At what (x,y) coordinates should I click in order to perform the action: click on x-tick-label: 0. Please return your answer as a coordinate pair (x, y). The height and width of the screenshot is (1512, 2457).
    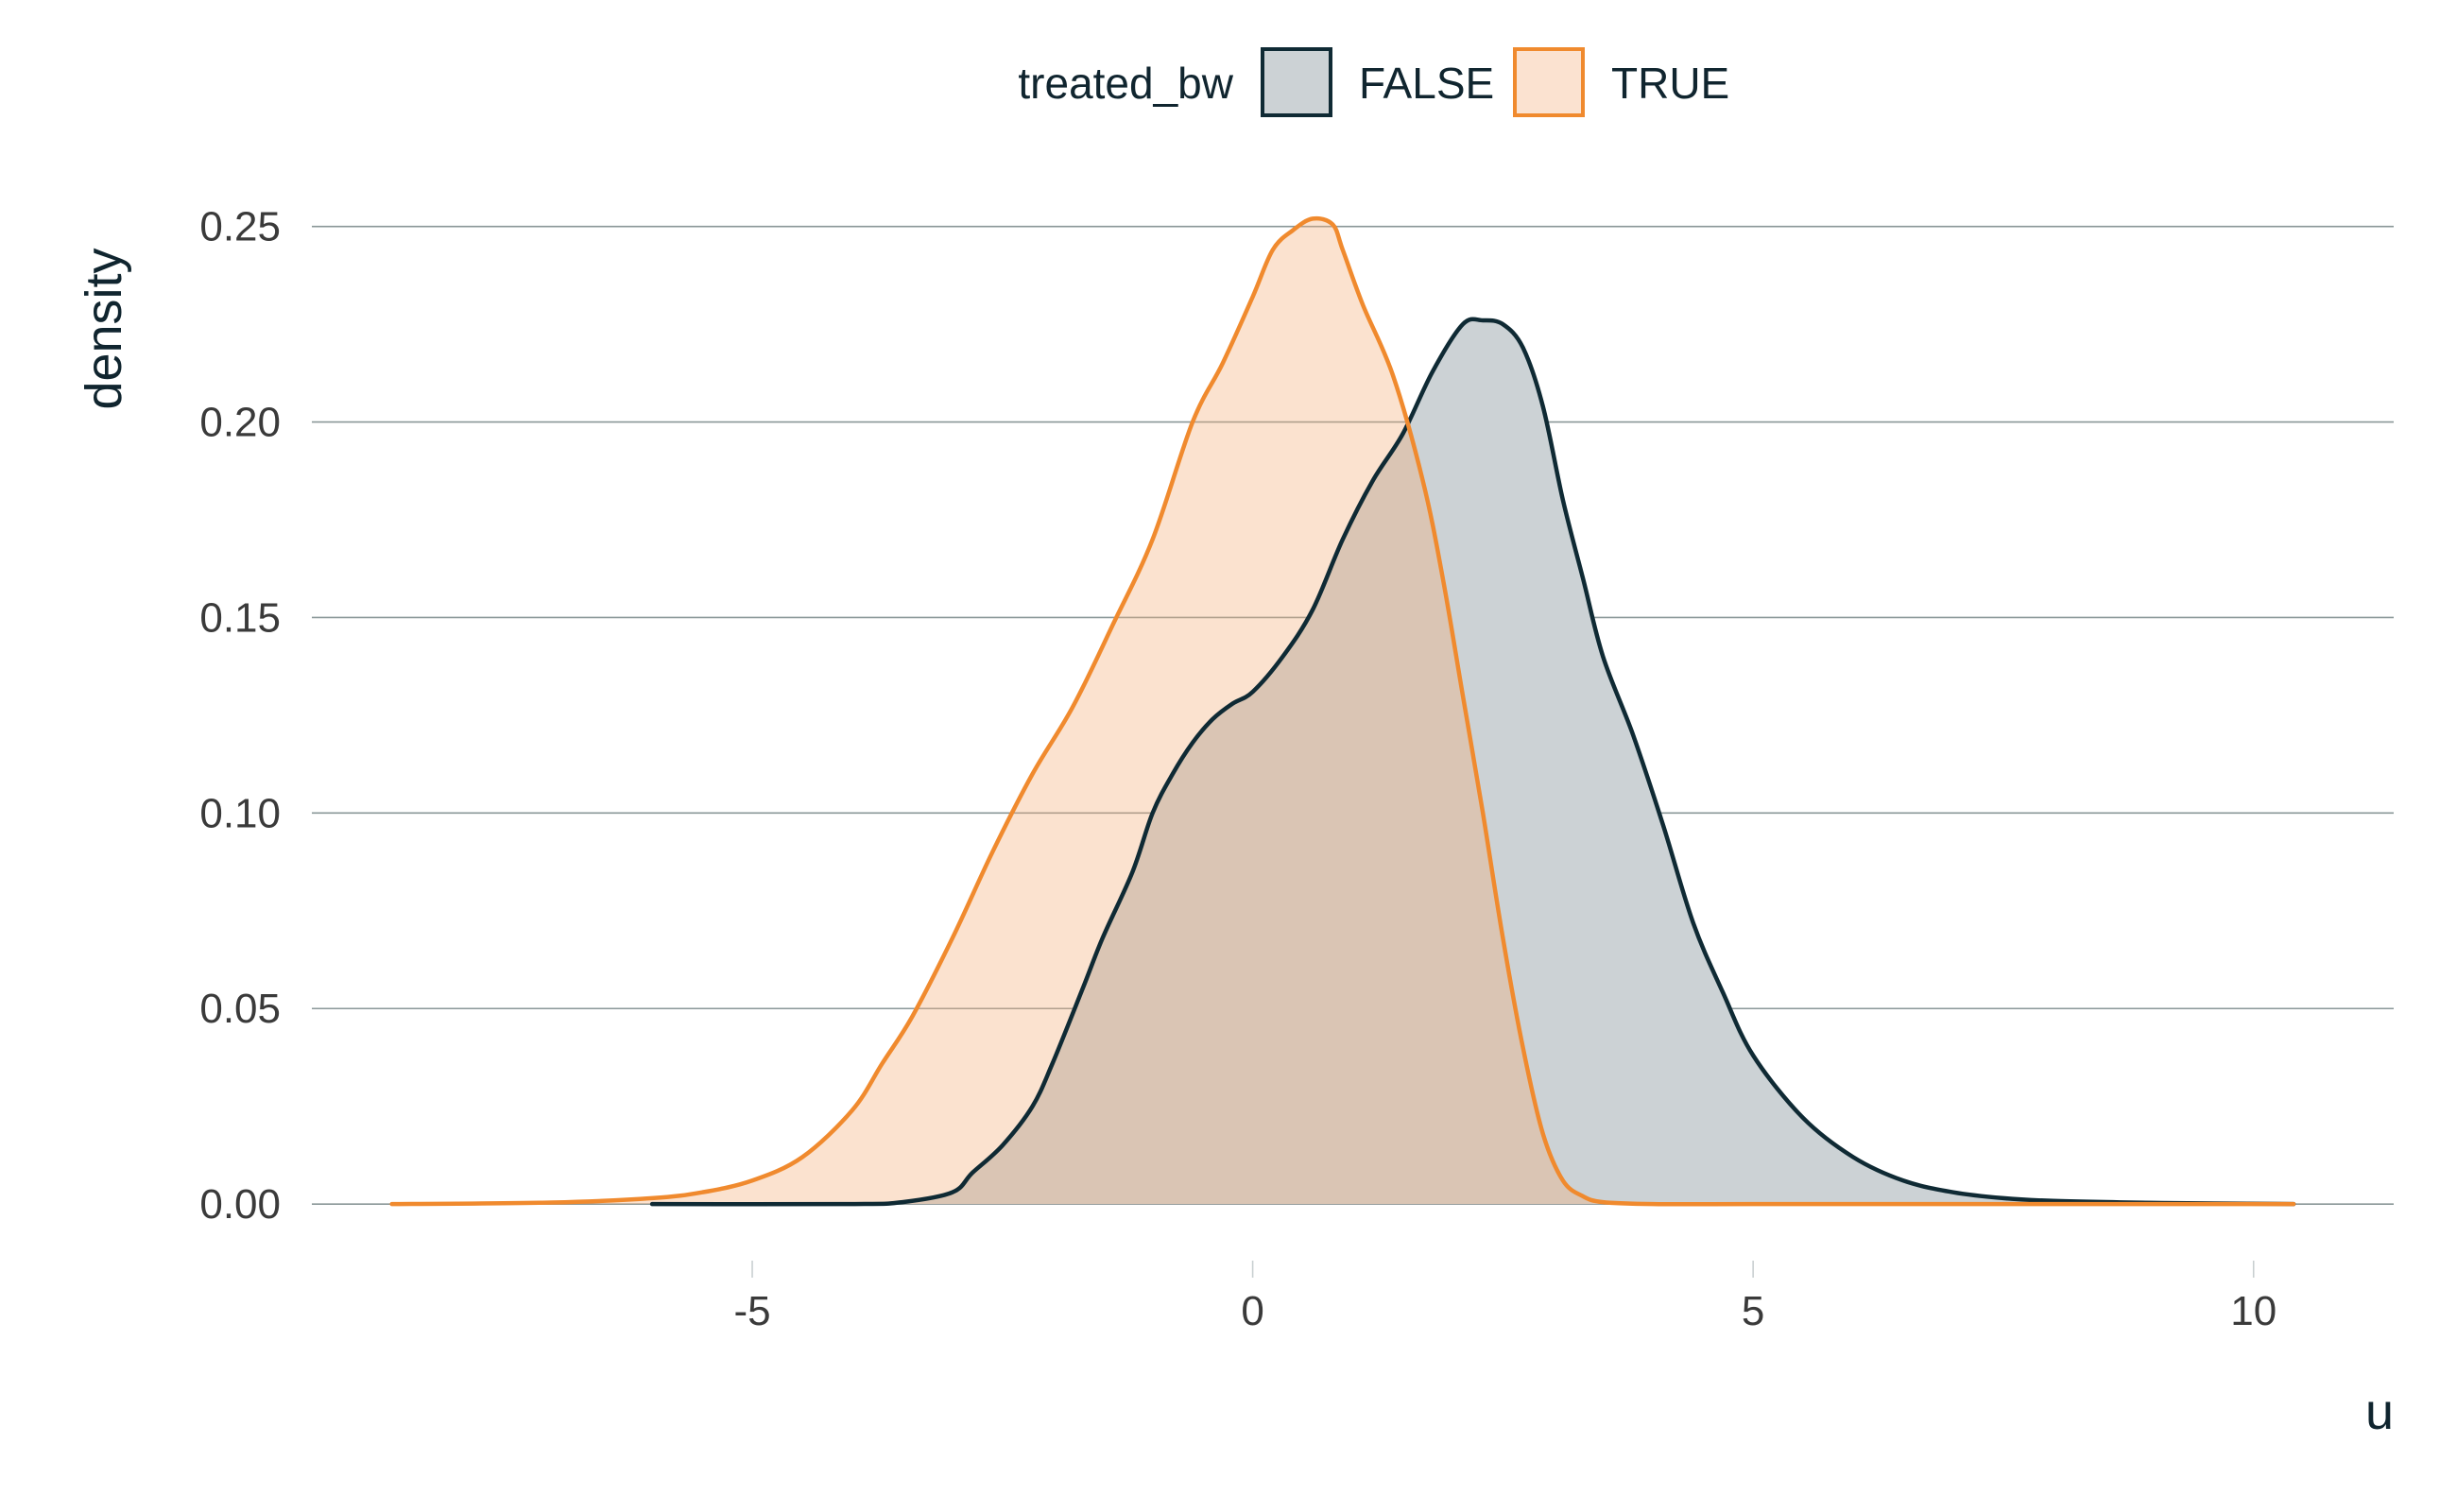
    Looking at the image, I should click on (1252, 1311).